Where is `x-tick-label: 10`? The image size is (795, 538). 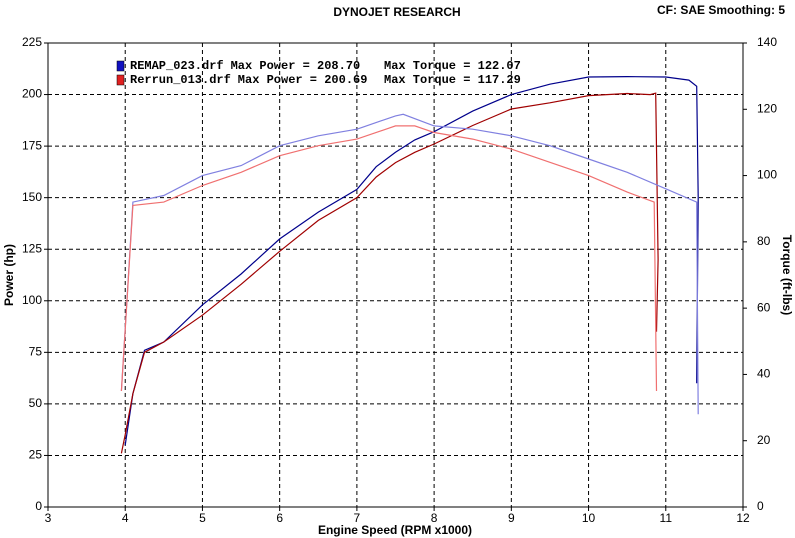
x-tick-label: 10 is located at coordinates (589, 518).